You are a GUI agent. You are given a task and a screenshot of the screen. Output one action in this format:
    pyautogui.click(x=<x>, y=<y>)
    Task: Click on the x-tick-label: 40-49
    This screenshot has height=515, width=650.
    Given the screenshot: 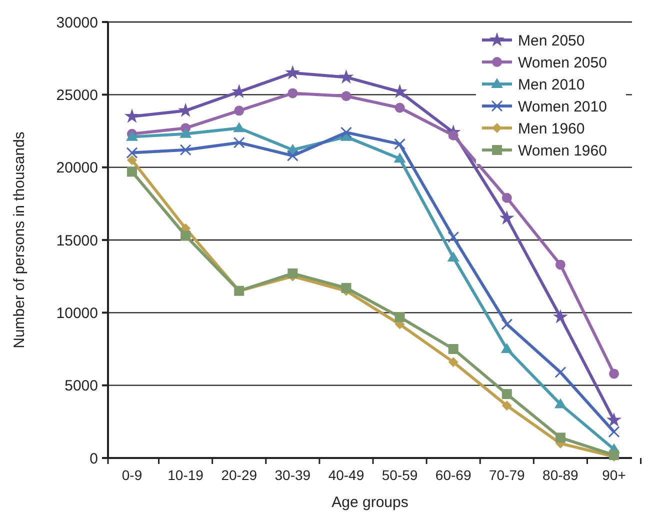 What is the action you would take?
    pyautogui.click(x=346, y=475)
    